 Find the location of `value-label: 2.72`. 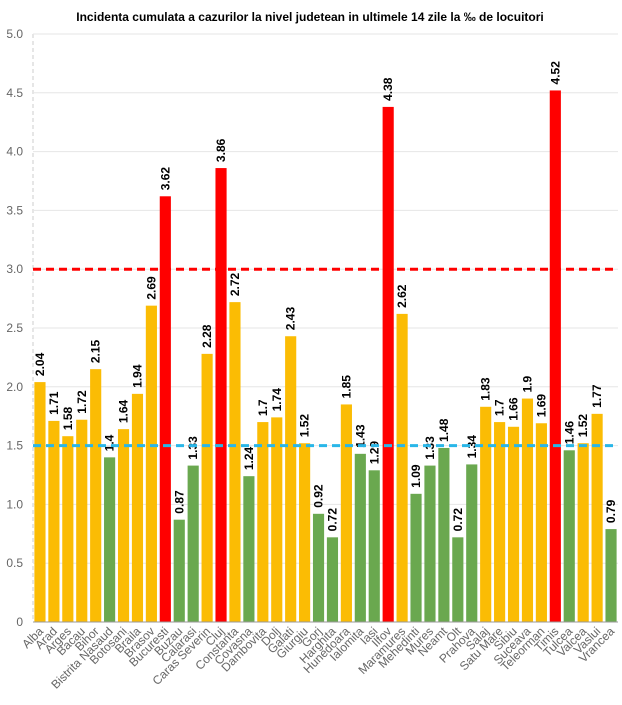

value-label: 2.72 is located at coordinates (235, 284).